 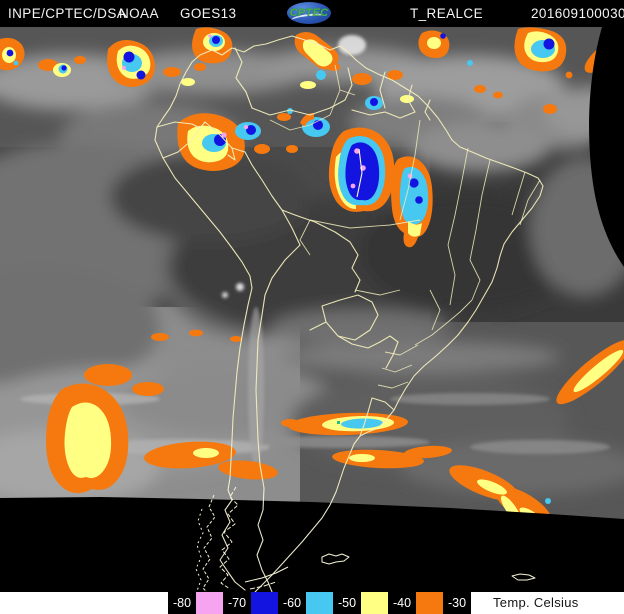 I want to click on legend-bar: -80 -70 -60 -50 -40 -30 Temp. Celsius, so click(x=312, y=603).